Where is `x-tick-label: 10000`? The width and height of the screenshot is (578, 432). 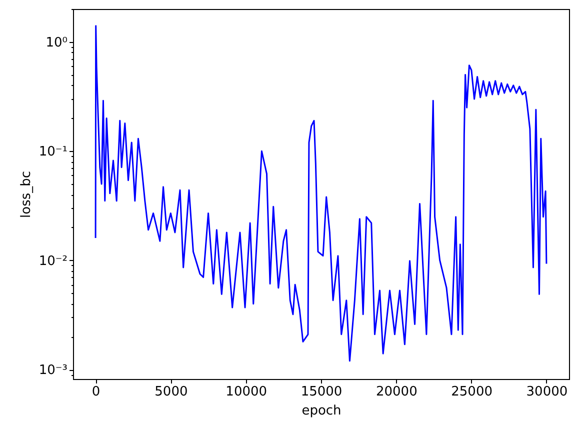
x-tick-label: 10000 is located at coordinates (247, 392).